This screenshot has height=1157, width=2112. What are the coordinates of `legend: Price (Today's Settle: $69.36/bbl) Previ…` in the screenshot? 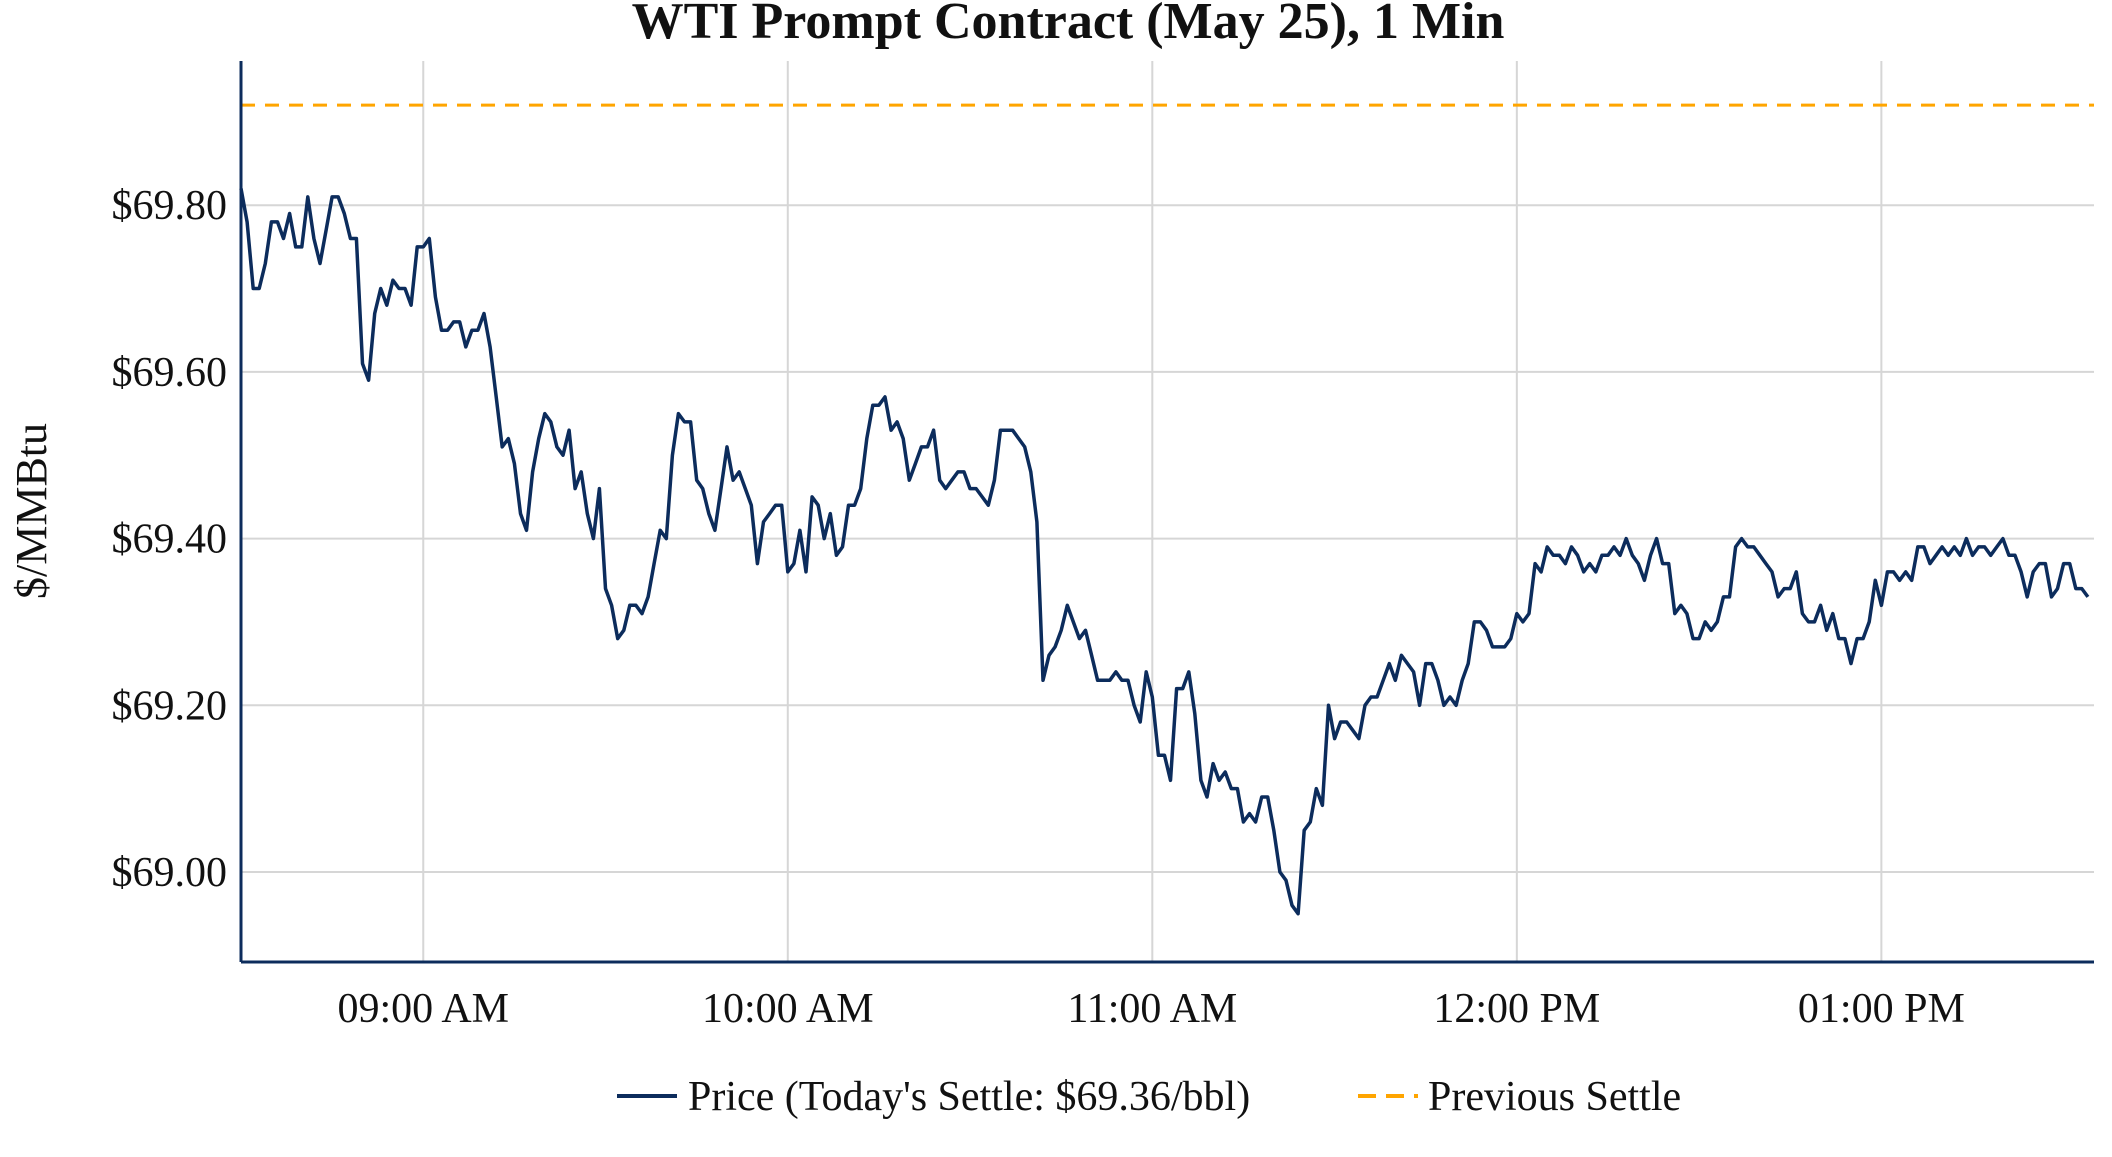 It's located at (1149, 1097).